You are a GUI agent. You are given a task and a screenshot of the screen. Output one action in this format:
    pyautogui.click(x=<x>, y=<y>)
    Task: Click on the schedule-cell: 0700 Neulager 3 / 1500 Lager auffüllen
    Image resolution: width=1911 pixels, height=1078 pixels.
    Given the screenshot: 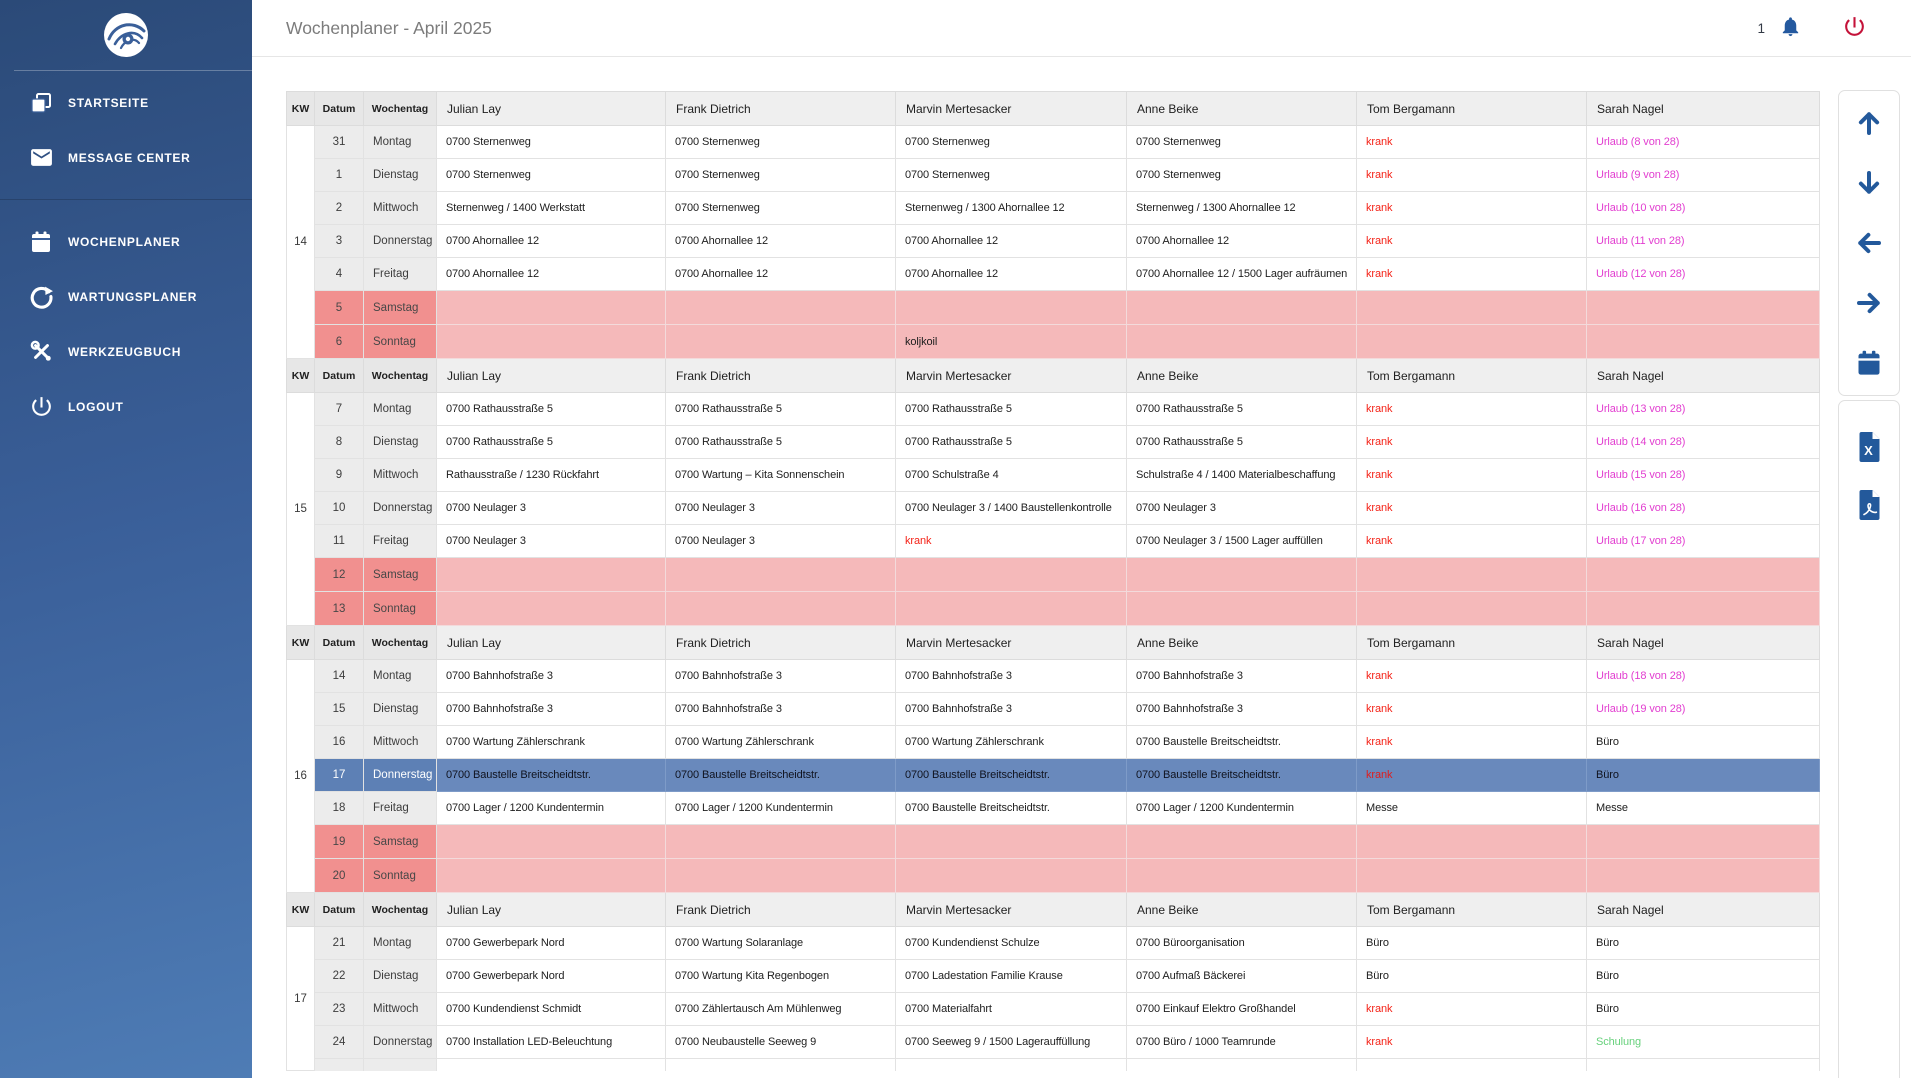 What is the action you would take?
    pyautogui.click(x=1241, y=541)
    